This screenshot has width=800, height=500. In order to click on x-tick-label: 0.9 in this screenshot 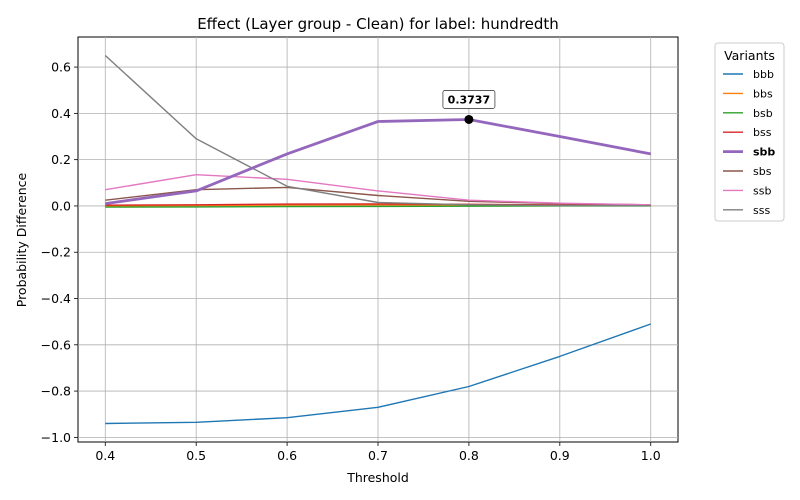, I will do `click(560, 455)`.